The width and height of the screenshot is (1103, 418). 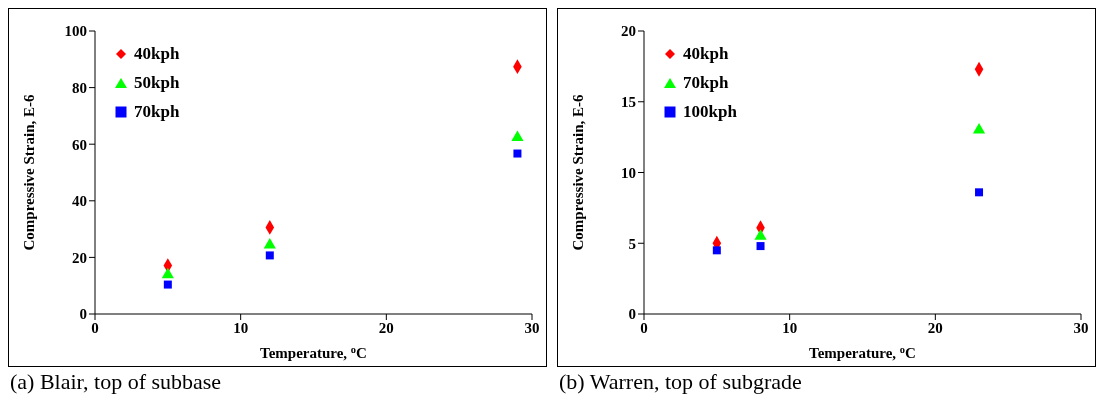 I want to click on y-tick-label: 5, so click(x=632, y=243).